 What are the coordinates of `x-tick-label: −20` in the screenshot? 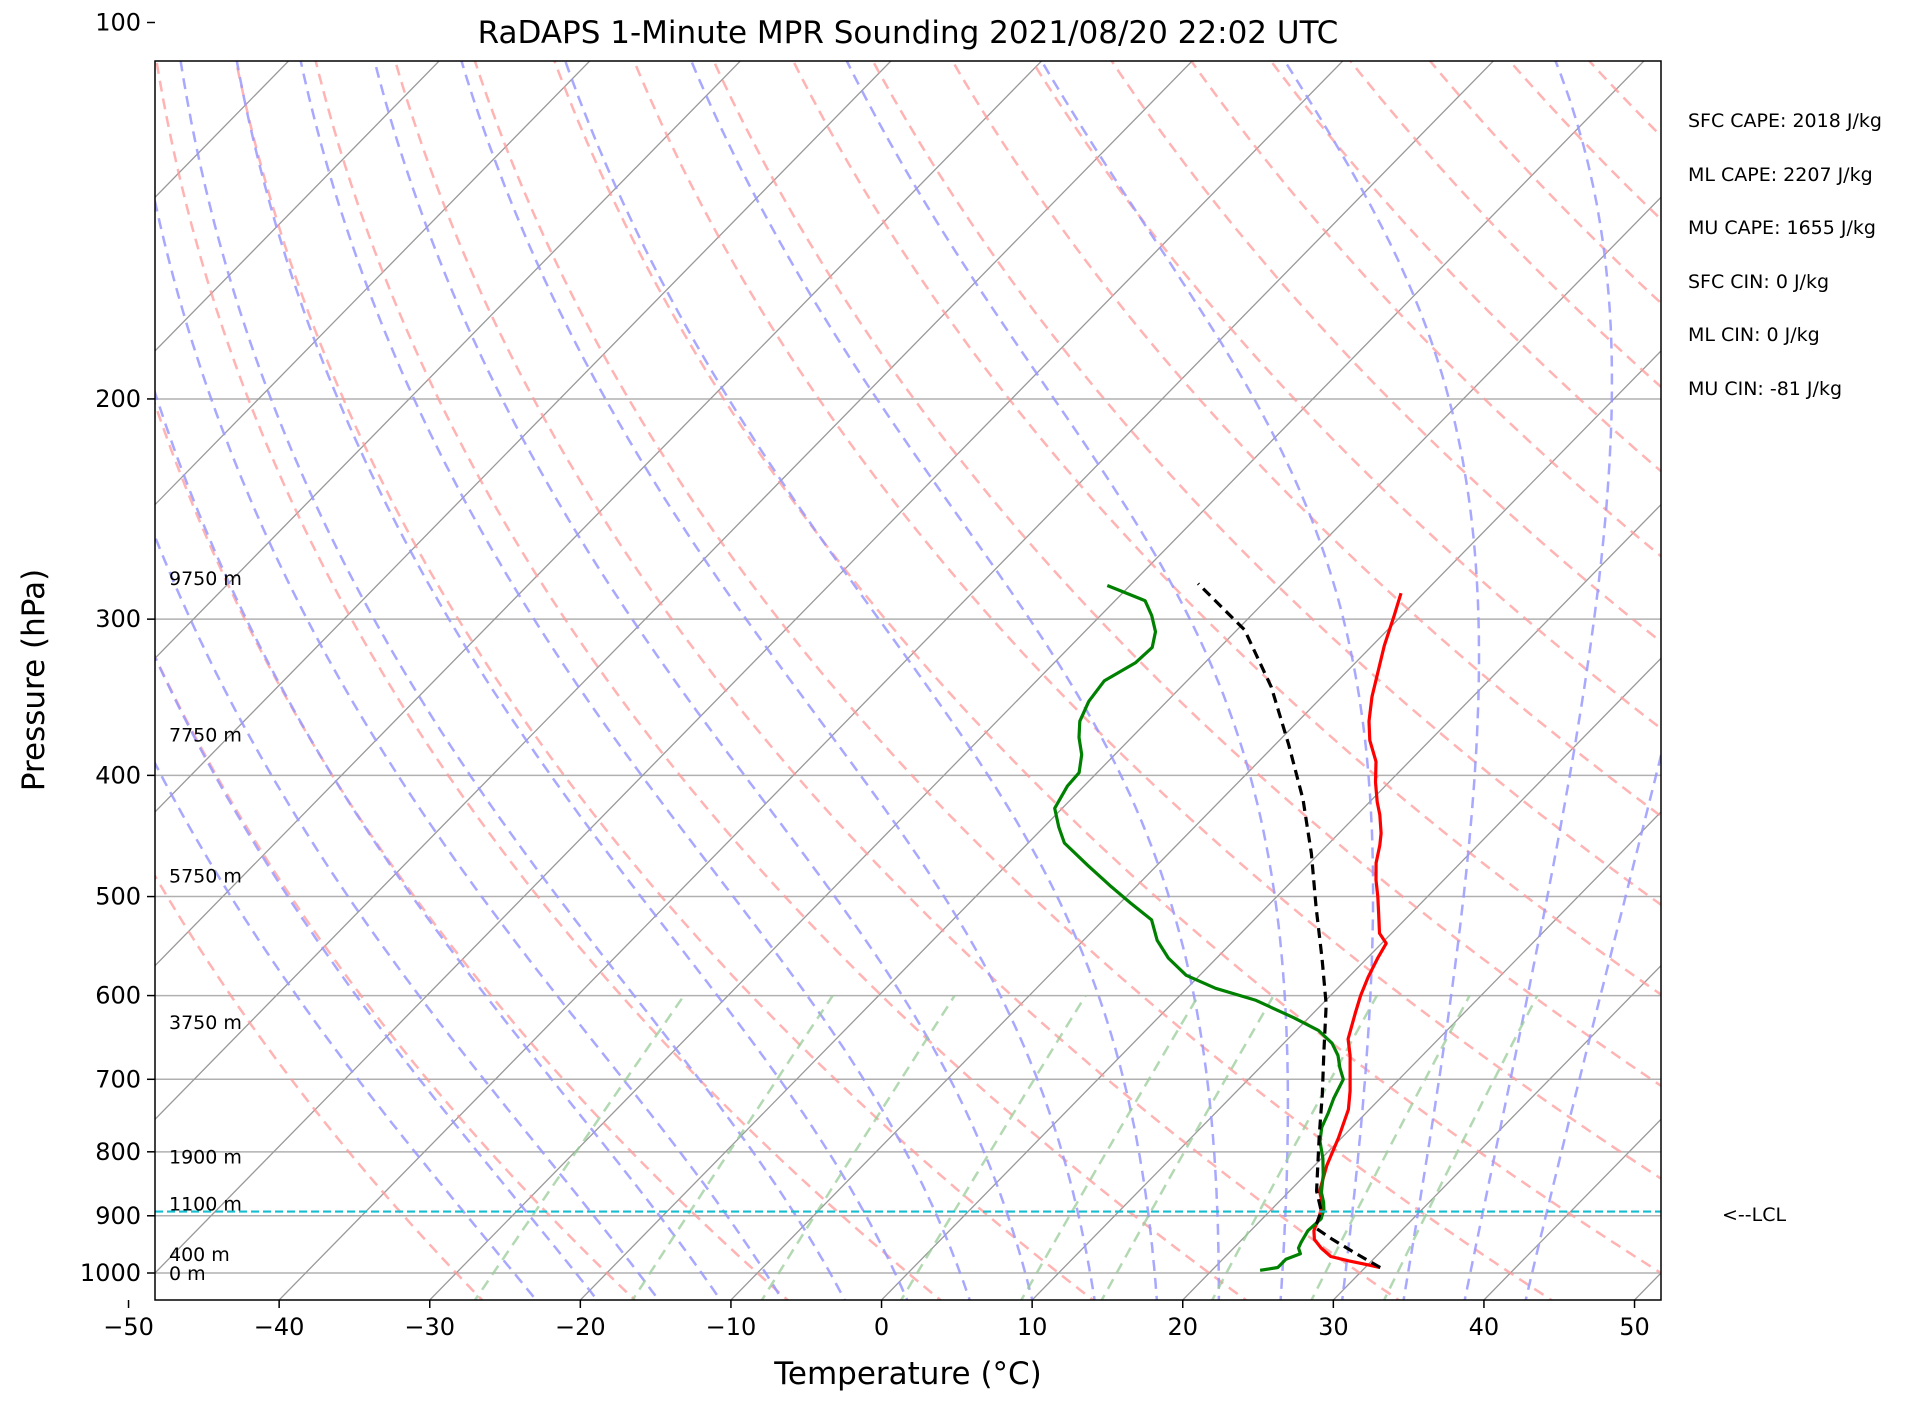 It's located at (580, 1327).